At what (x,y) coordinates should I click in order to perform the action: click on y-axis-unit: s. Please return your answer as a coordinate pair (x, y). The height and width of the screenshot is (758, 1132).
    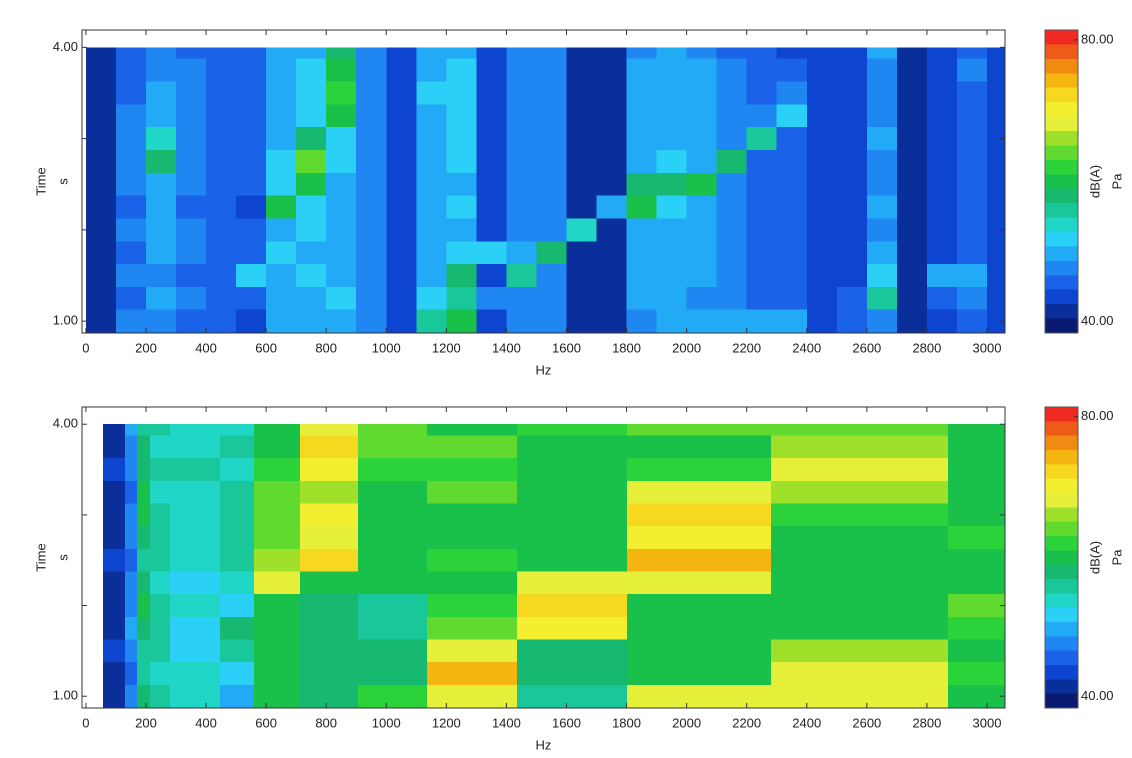
    Looking at the image, I should click on (62, 181).